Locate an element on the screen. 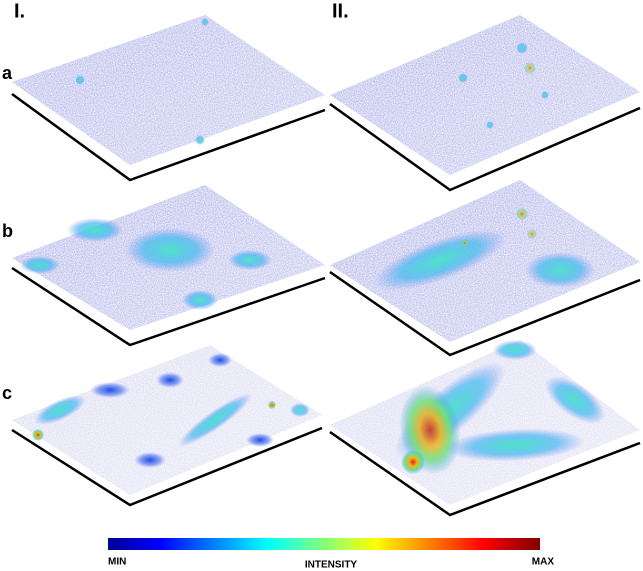  row-label: a is located at coordinates (7, 73).